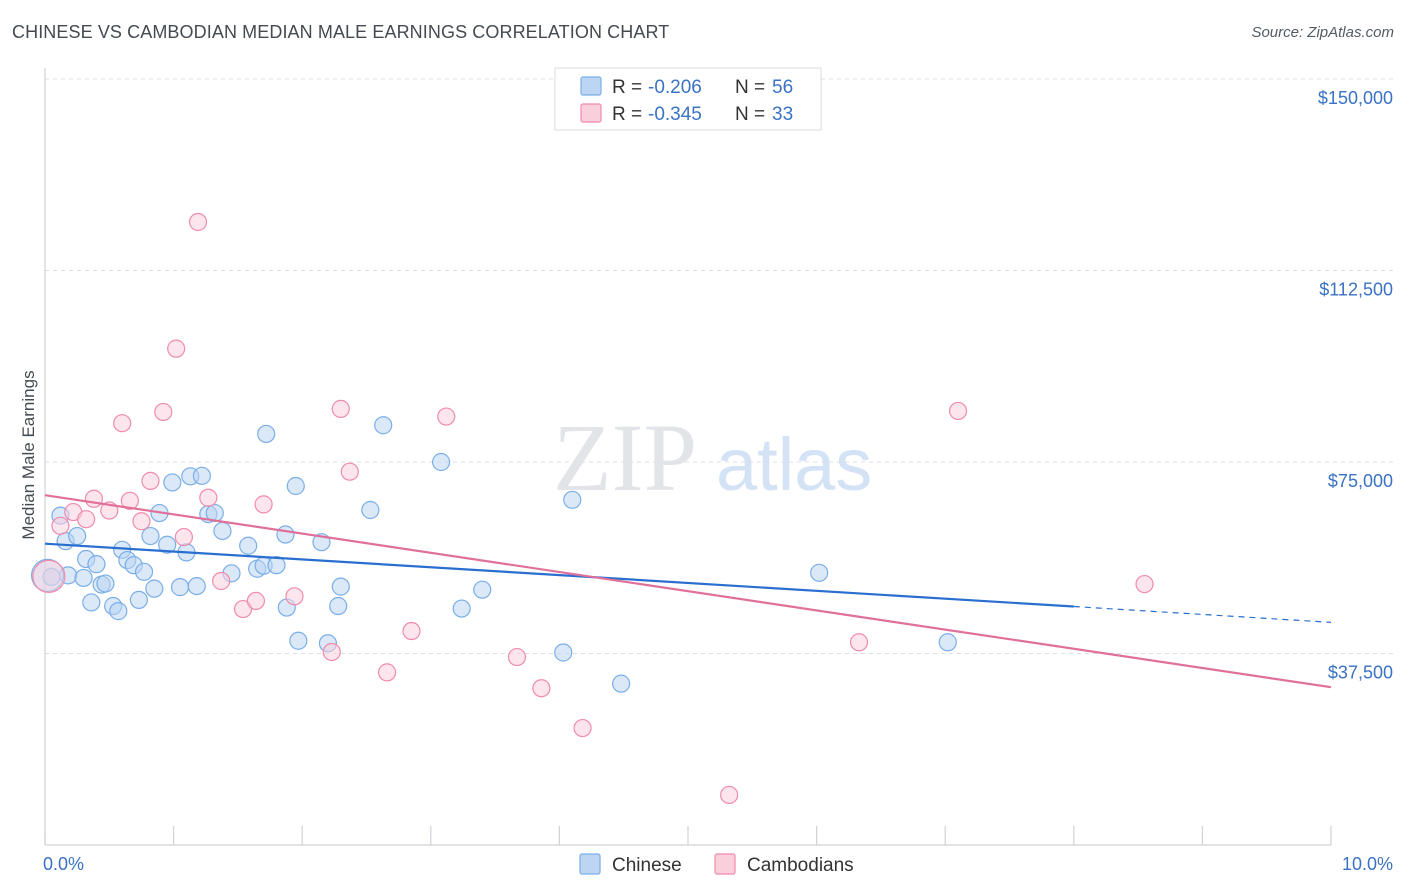 The image size is (1406, 892). I want to click on legend-n-label-2: N =, so click(750, 114).